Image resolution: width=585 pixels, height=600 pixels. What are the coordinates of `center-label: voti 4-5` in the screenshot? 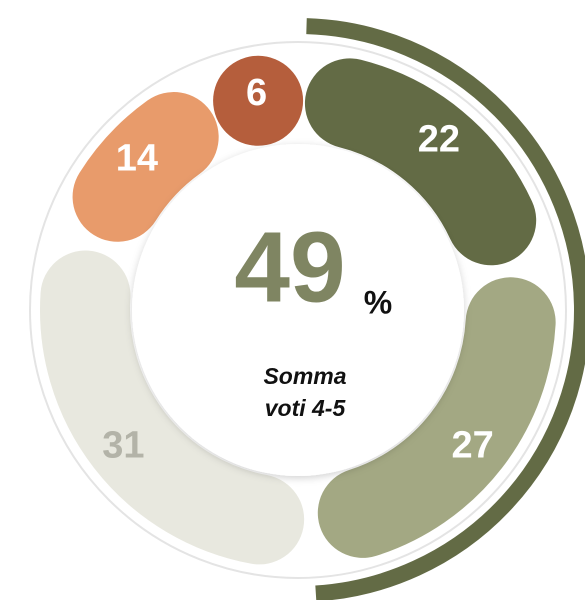 It's located at (306, 408).